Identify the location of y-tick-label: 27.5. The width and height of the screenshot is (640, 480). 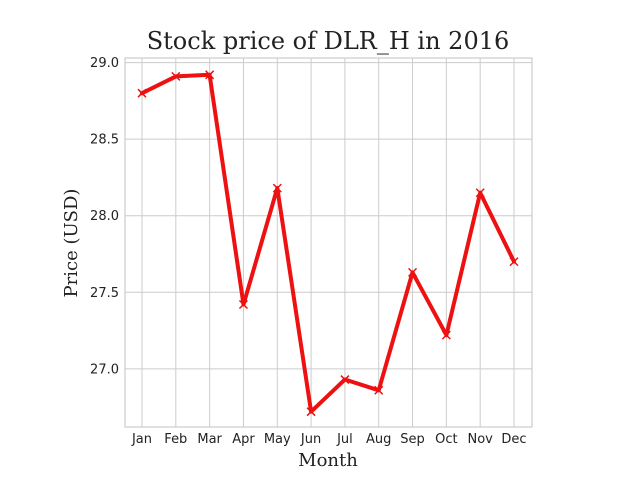
(104, 293).